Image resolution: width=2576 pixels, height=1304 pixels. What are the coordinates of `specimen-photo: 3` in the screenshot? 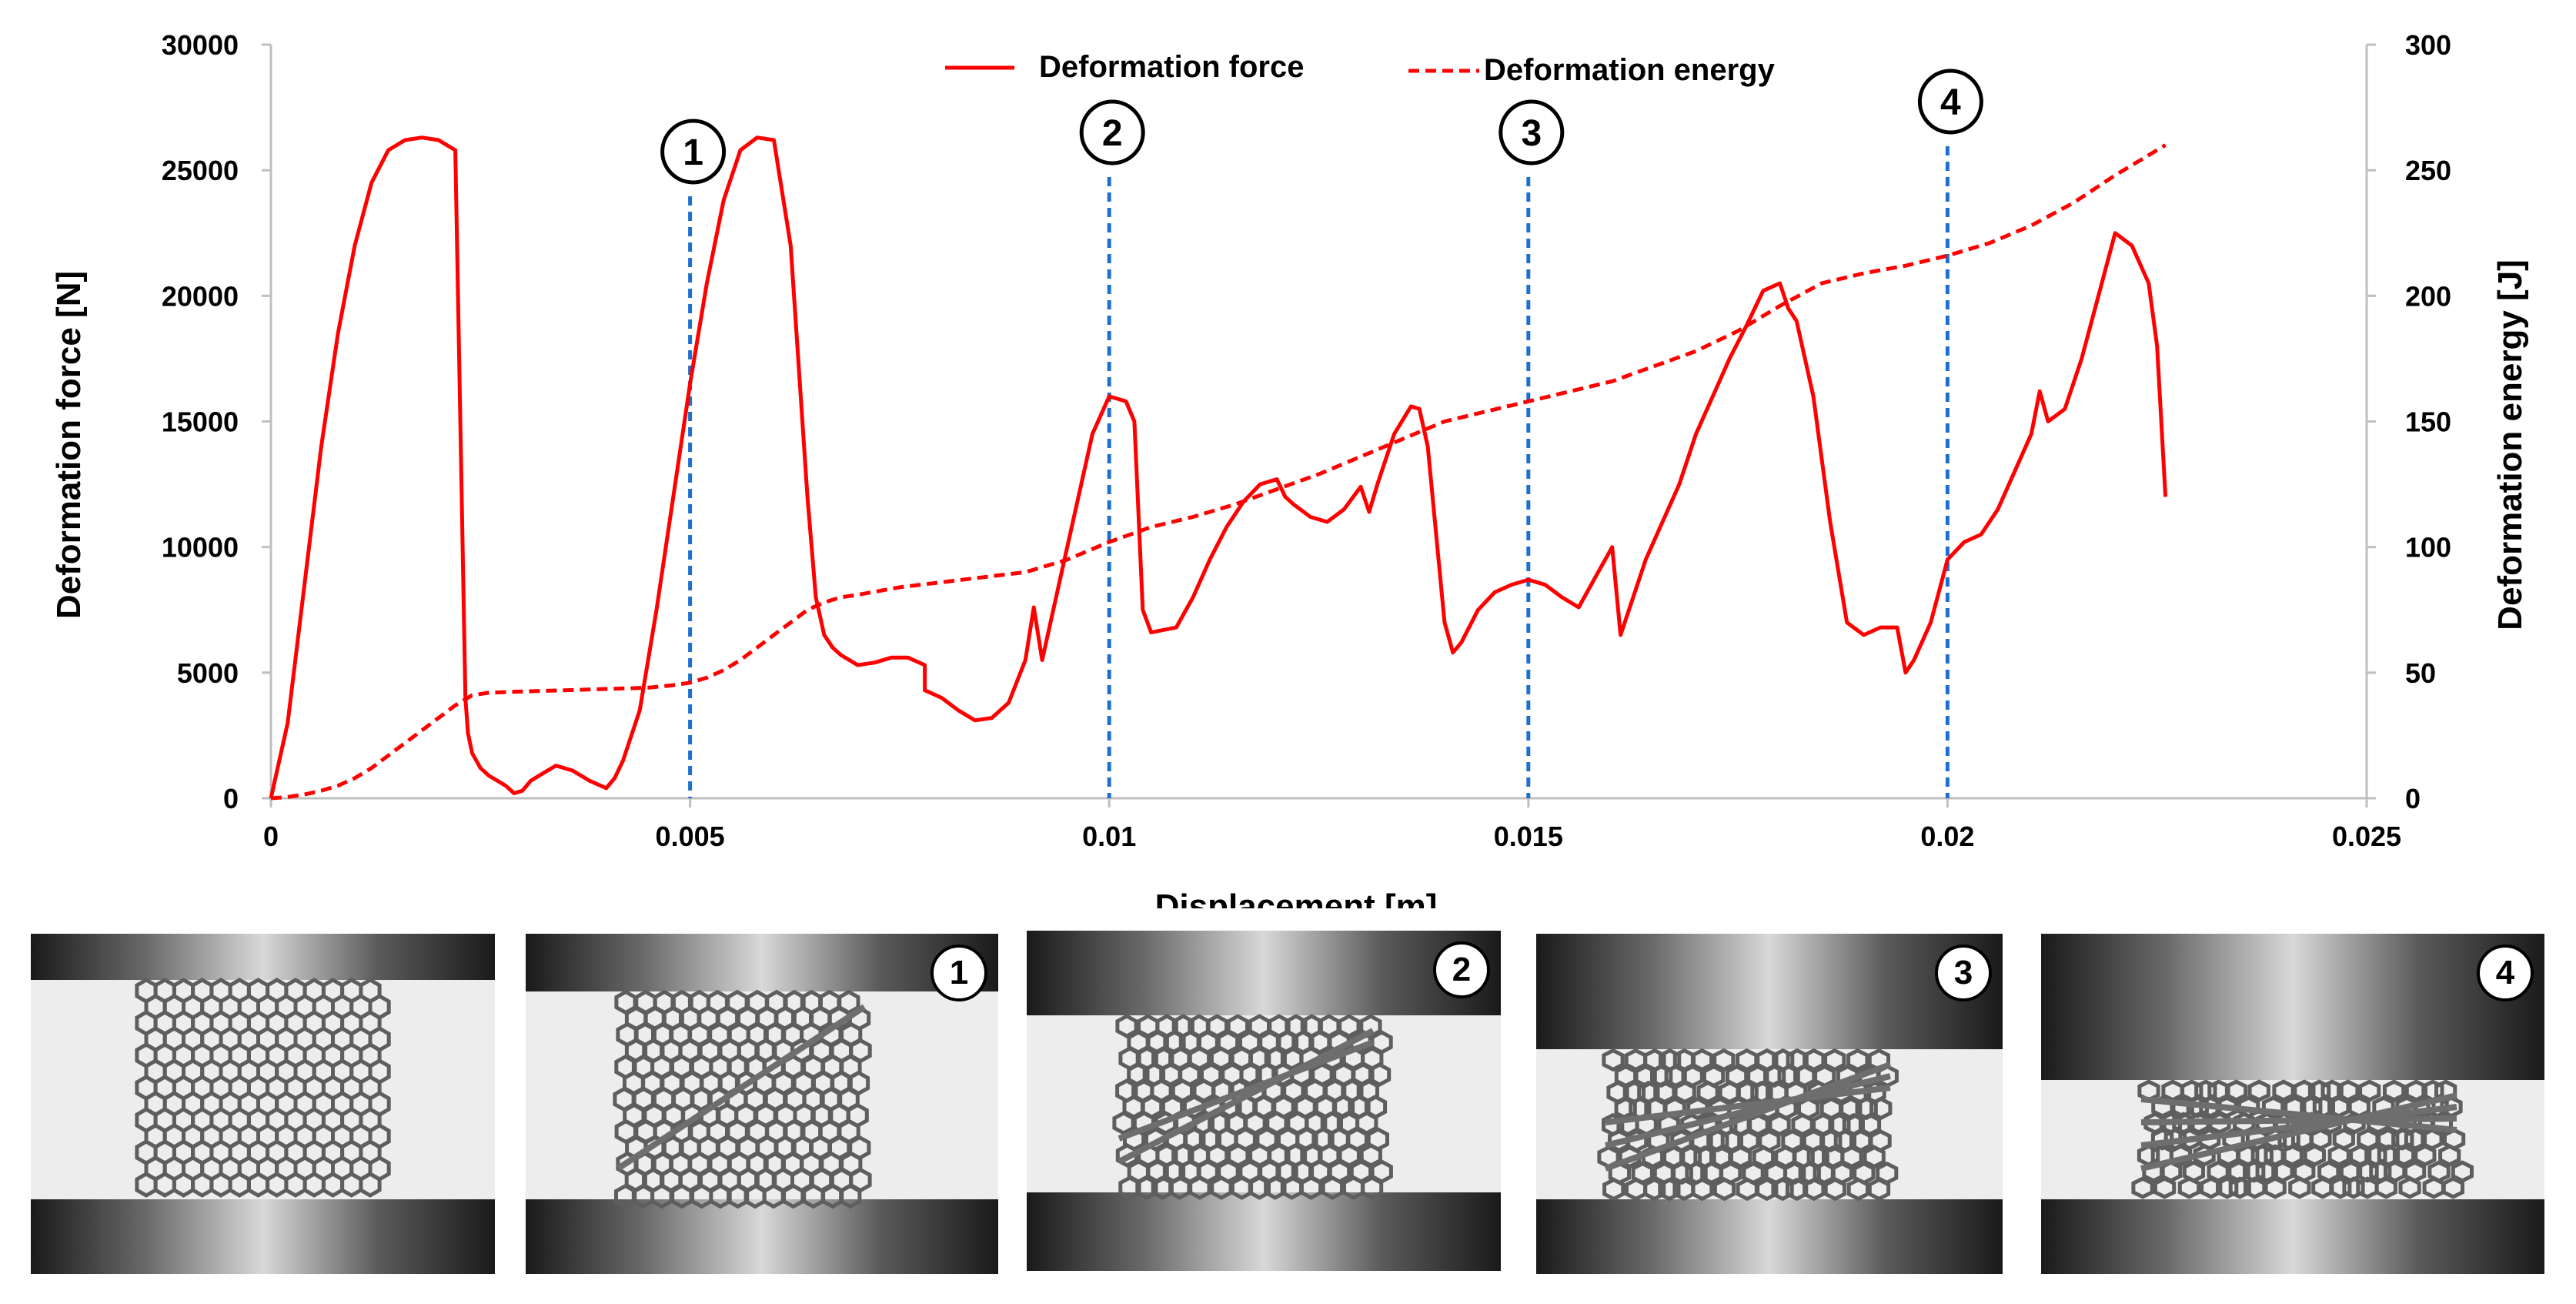 It's located at (1769, 1104).